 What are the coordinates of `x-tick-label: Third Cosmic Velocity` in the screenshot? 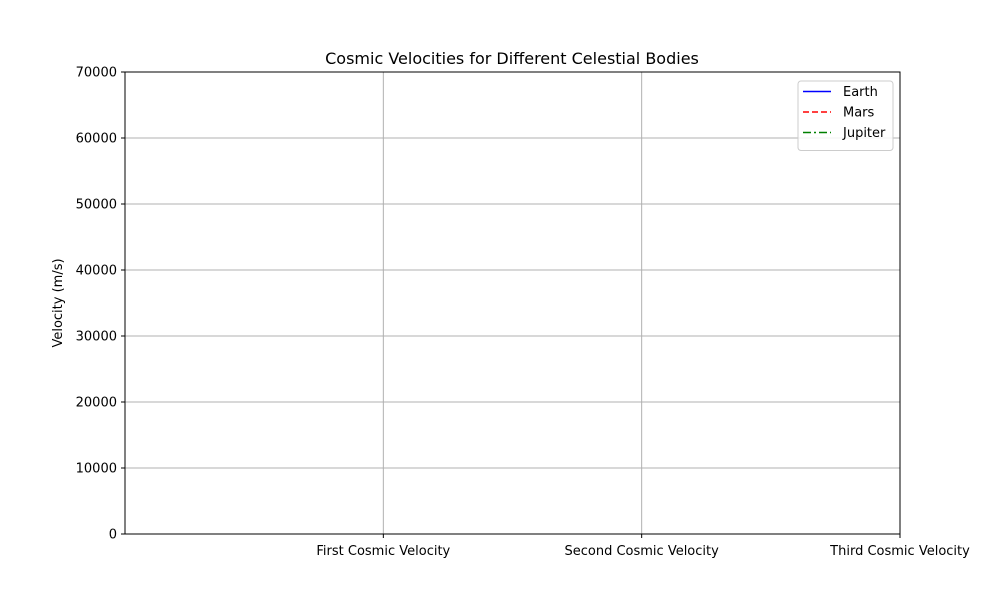 It's located at (899, 551).